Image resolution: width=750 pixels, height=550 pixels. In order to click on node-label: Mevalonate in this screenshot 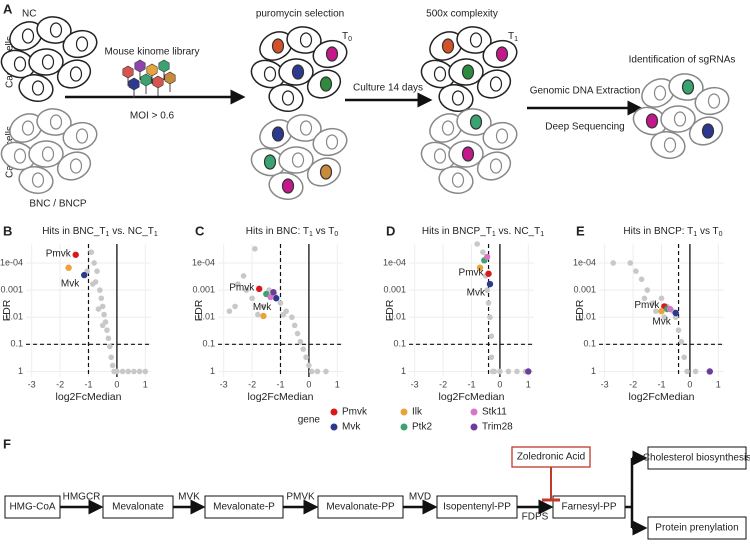, I will do `click(138, 507)`.